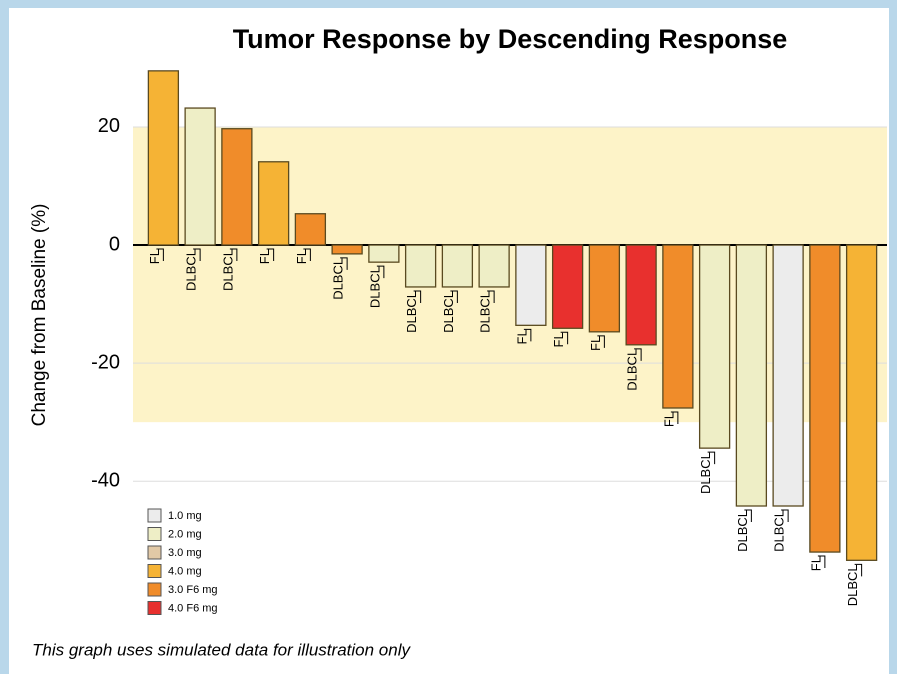  Describe the element at coordinates (510, 39) in the screenshot. I see `chart-title: Tumor Response by Descending Response` at that location.